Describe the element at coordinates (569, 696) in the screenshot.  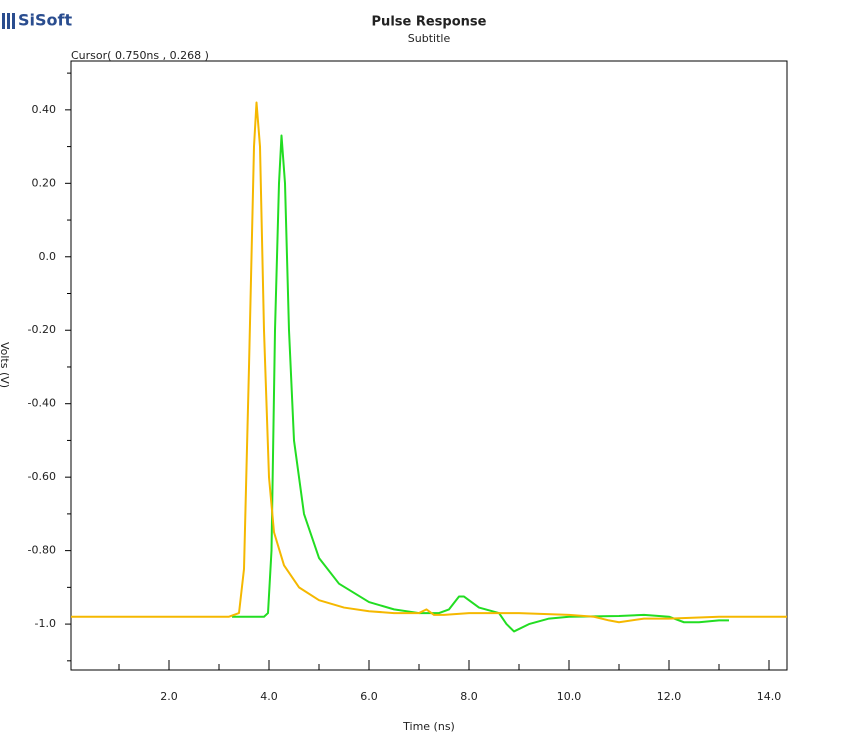
I see `x-tick-label: 10.0` at that location.